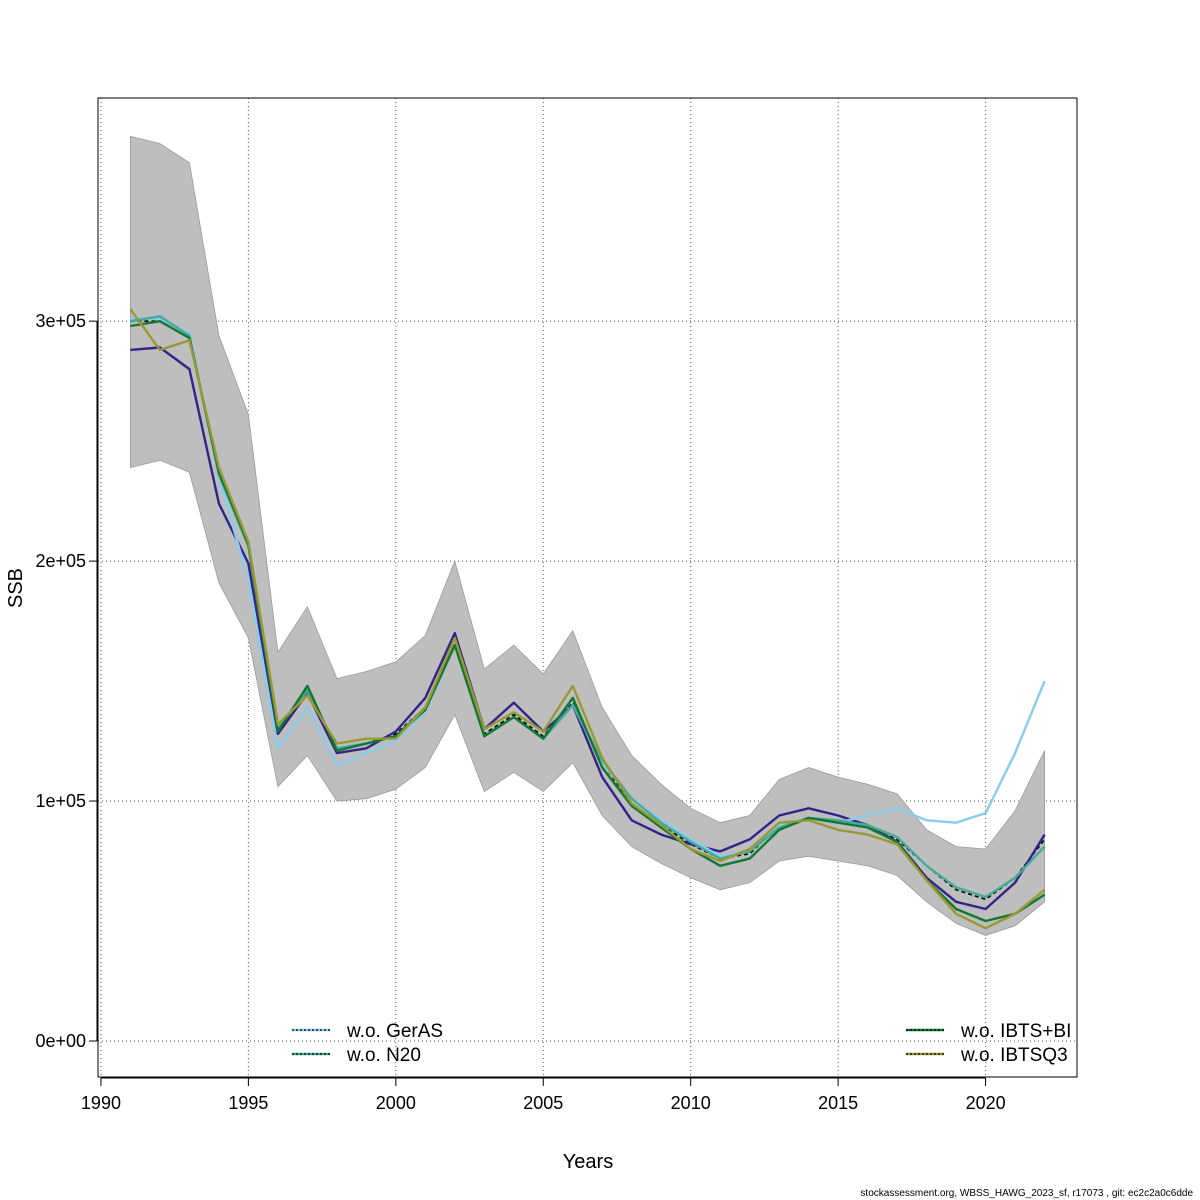 The width and height of the screenshot is (1200, 1200). Describe the element at coordinates (691, 1103) in the screenshot. I see `x-tick-label: 2010` at that location.